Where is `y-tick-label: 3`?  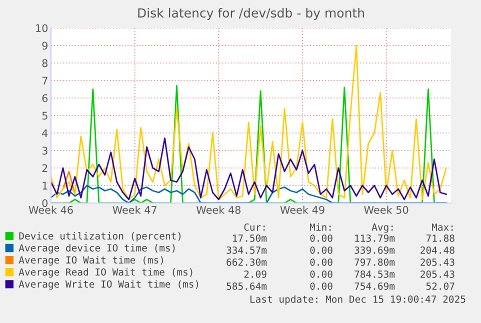
y-tick-label: 3 is located at coordinates (45, 150).